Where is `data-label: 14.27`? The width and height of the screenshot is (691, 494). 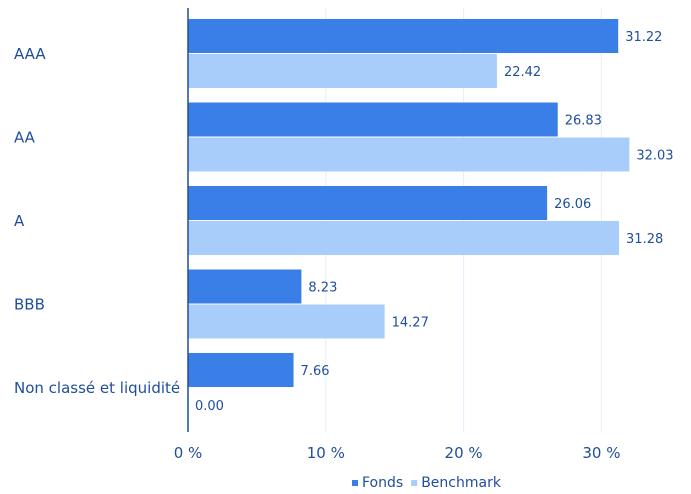
data-label: 14.27 is located at coordinates (410, 323).